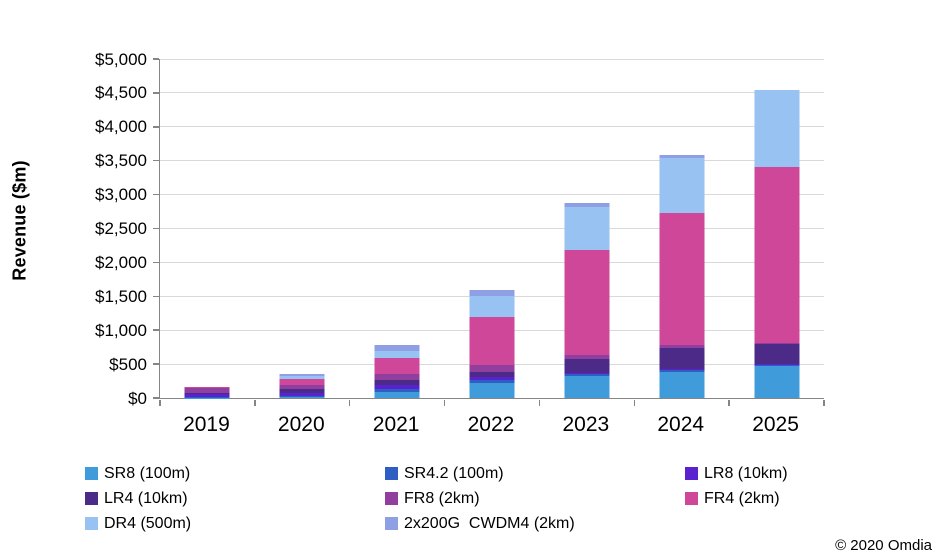 The width and height of the screenshot is (941, 560). What do you see at coordinates (492, 306) in the screenshot?
I see `bar-segment-dr4-500m-2022` at bounding box center [492, 306].